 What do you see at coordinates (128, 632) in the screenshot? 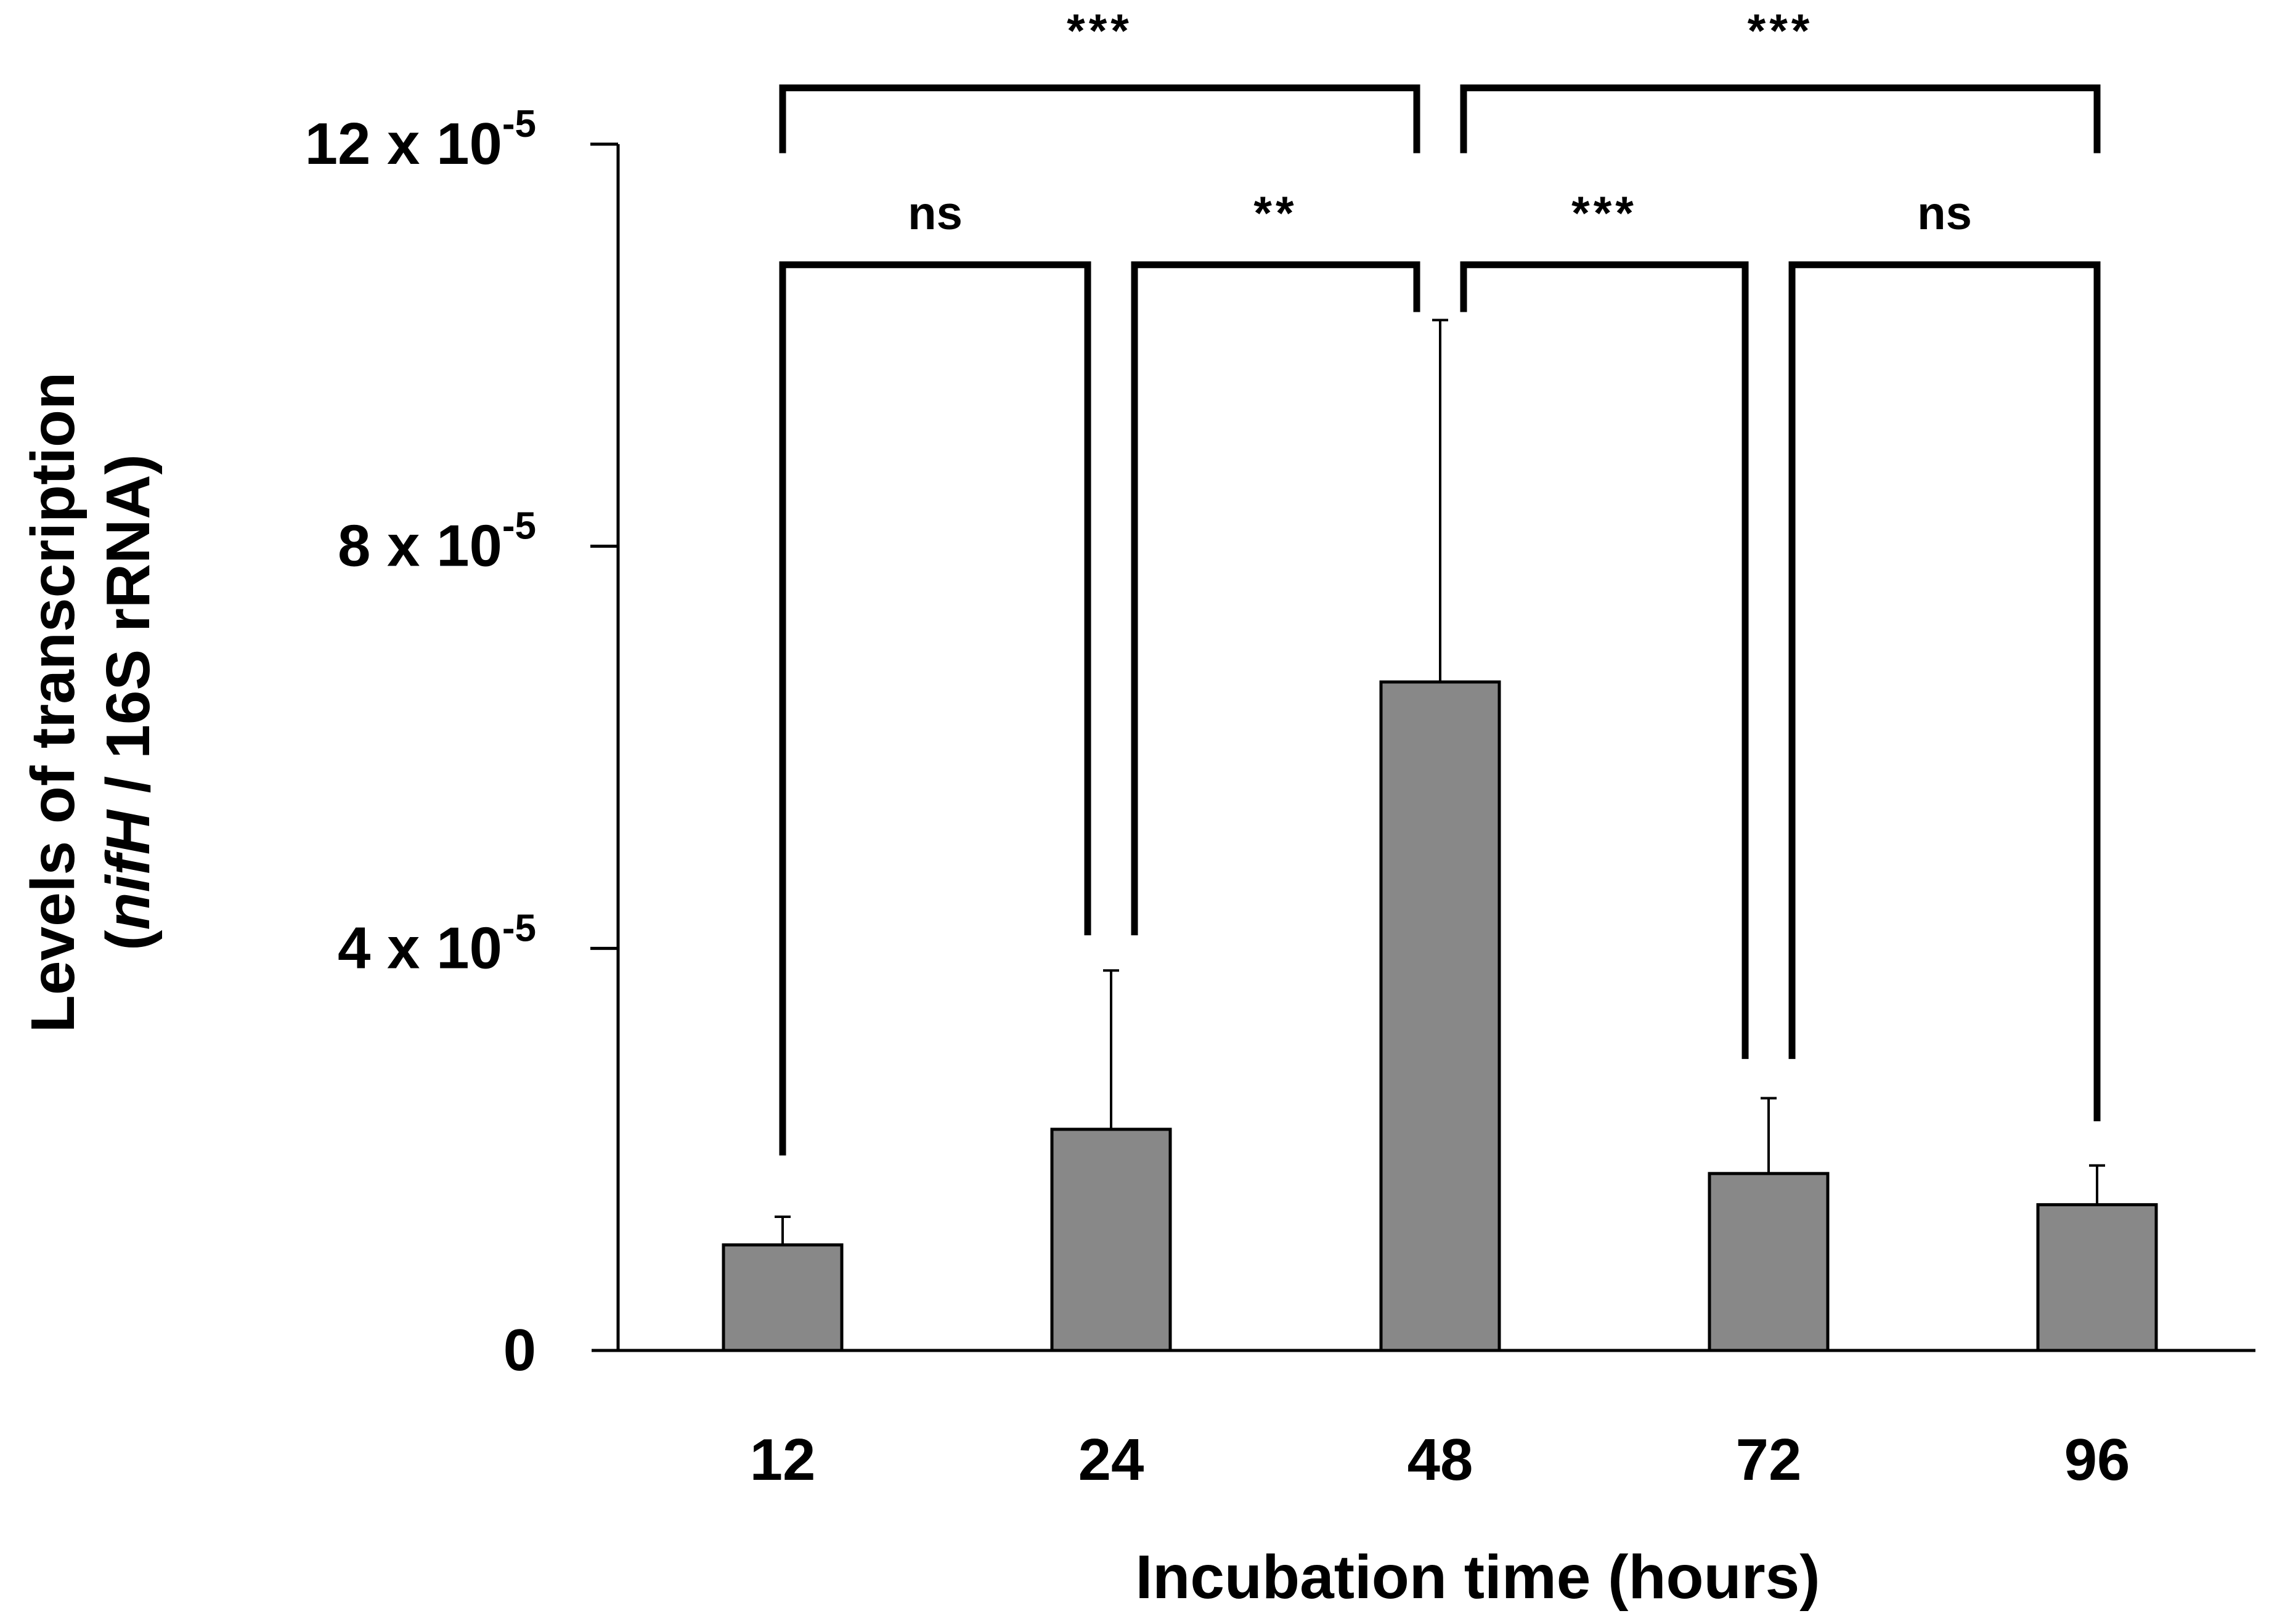
I see `y-axis-title-part-2: / 16S rRNA)` at bounding box center [128, 632].